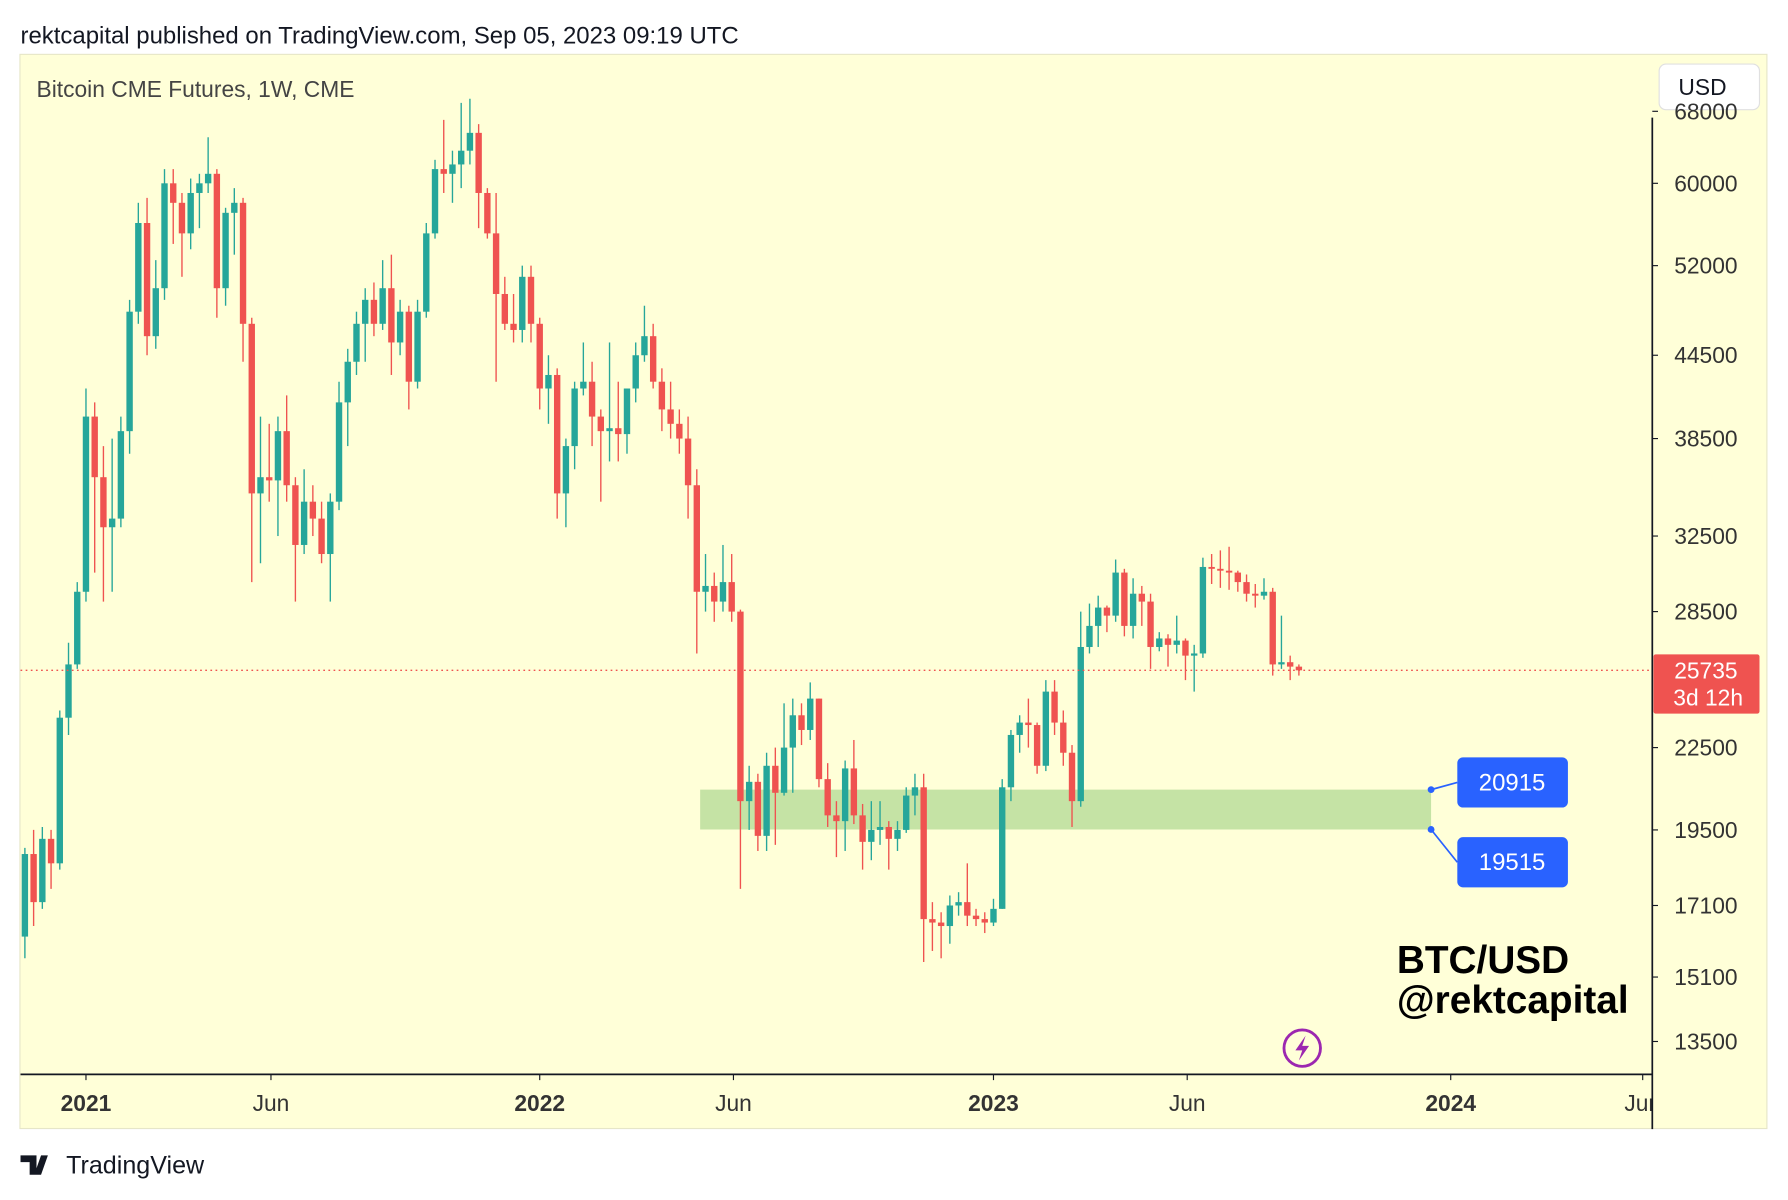 The width and height of the screenshot is (1788, 1200). Describe the element at coordinates (1705, 670) in the screenshot. I see `last-price-label: 25735` at that location.